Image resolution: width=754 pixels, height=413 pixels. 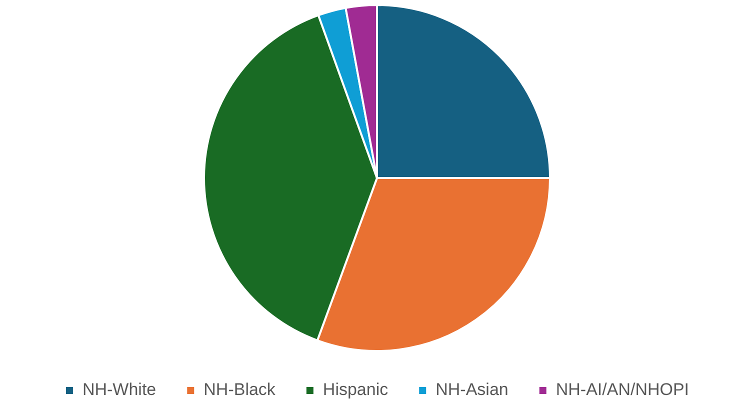 What do you see at coordinates (119, 390) in the screenshot?
I see `legend-label: NH-White` at bounding box center [119, 390].